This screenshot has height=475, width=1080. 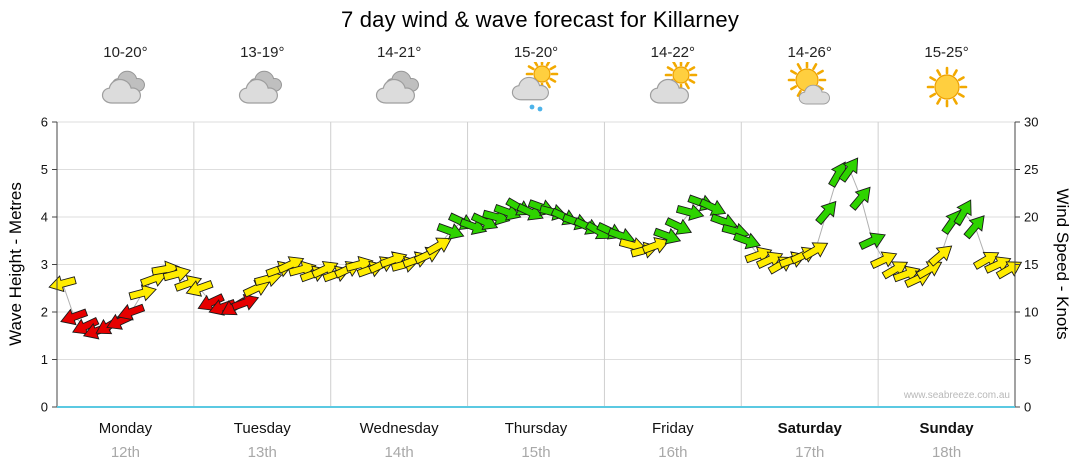 I want to click on day-temp-range: 15-20°, so click(x=536, y=52).